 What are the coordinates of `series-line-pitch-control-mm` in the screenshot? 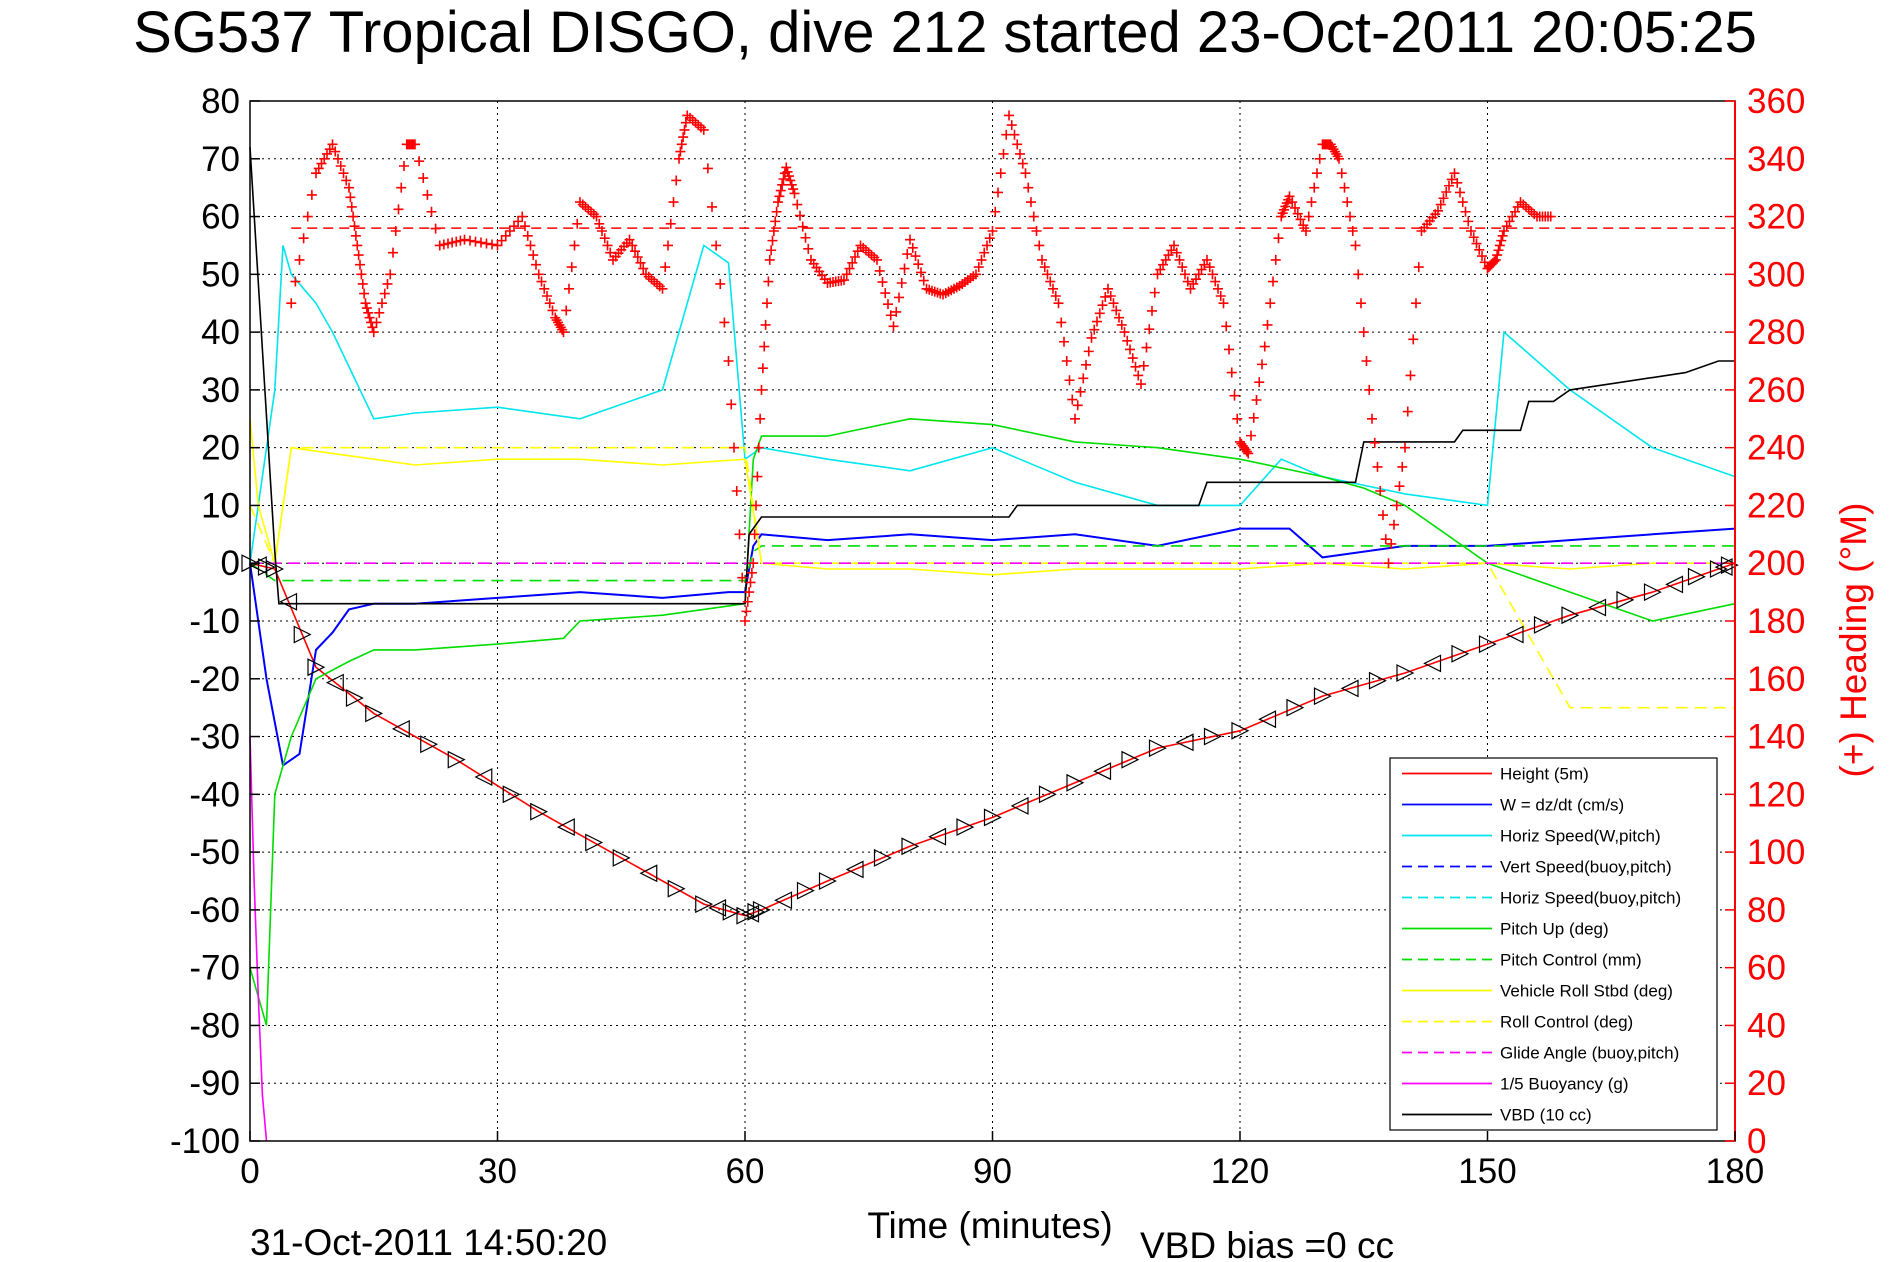 It's located at (992, 563).